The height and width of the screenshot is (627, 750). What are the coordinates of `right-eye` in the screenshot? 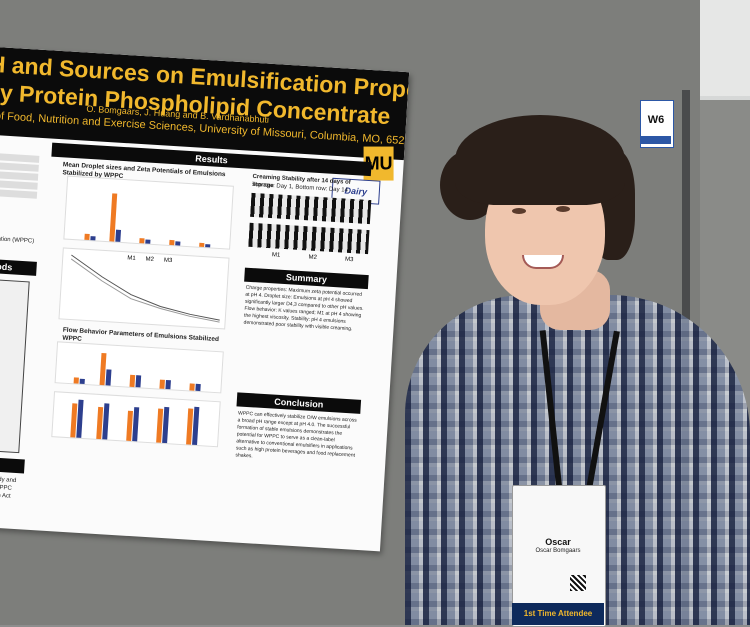 It's located at (563, 209).